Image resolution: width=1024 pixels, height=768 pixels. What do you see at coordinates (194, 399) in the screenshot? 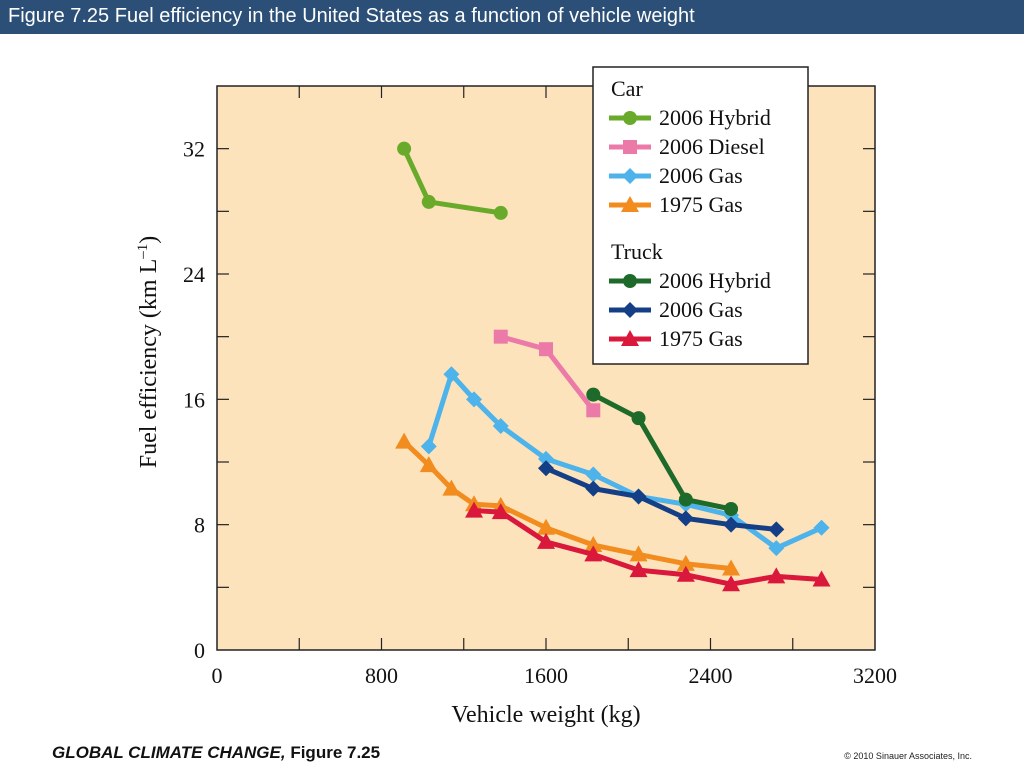
I see `y-tick-label: 16` at bounding box center [194, 399].